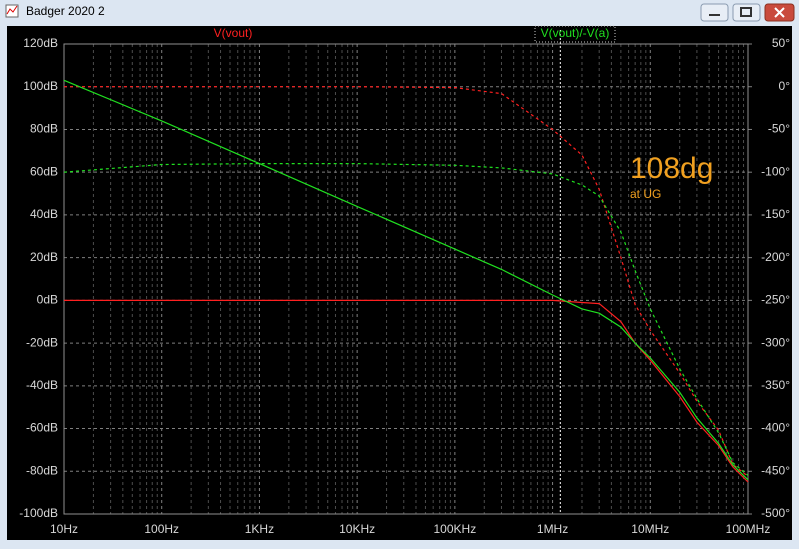  I want to click on y-tick-label: -60dB, so click(42, 428).